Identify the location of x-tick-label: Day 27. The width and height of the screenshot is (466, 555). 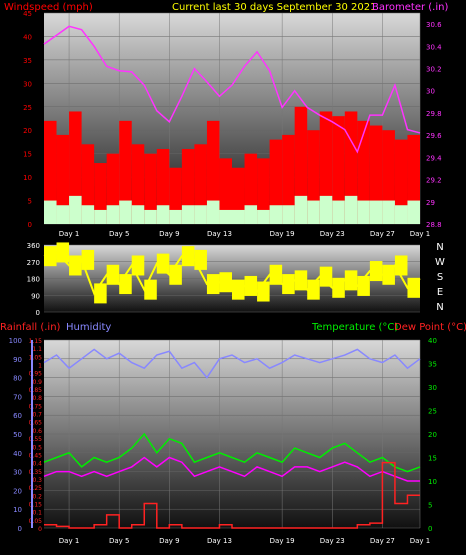
(382, 541).